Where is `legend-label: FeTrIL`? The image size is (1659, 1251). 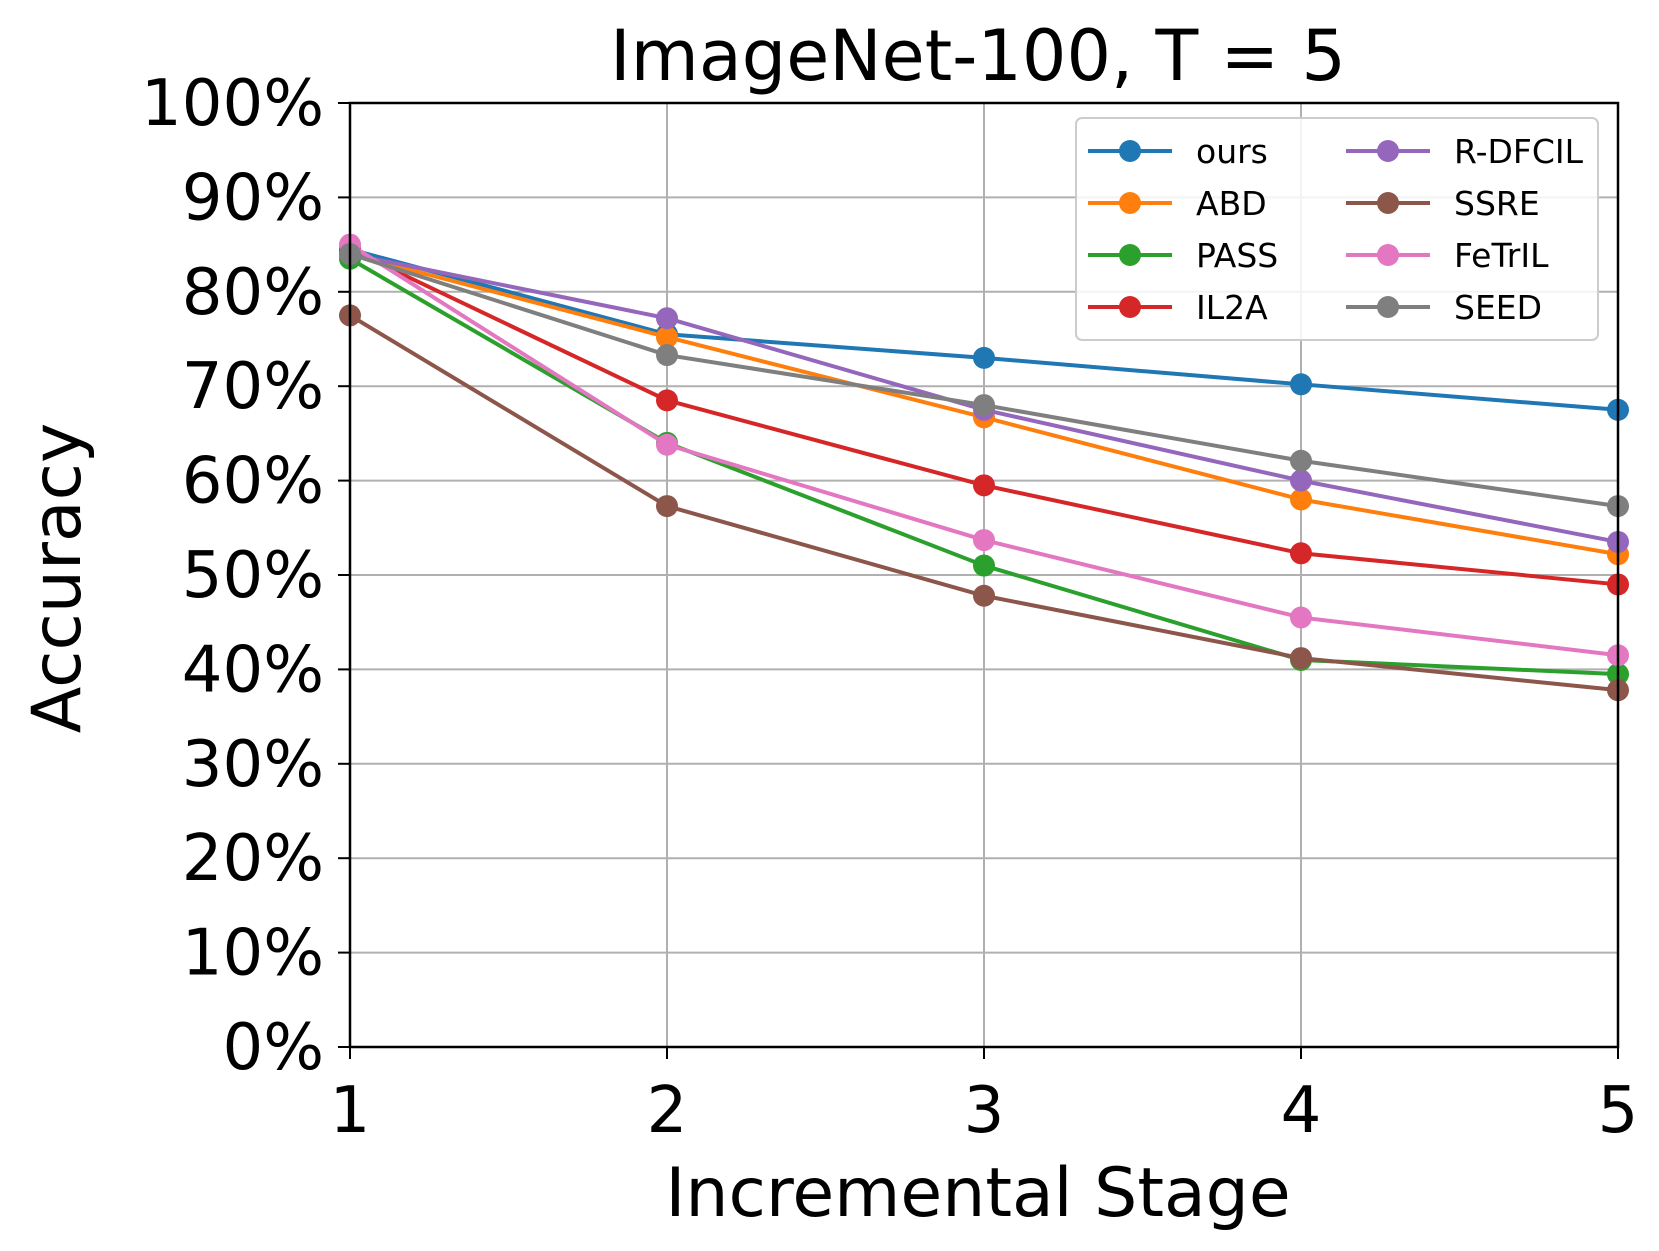
legend-label: FeTrIL is located at coordinates (1501, 255).